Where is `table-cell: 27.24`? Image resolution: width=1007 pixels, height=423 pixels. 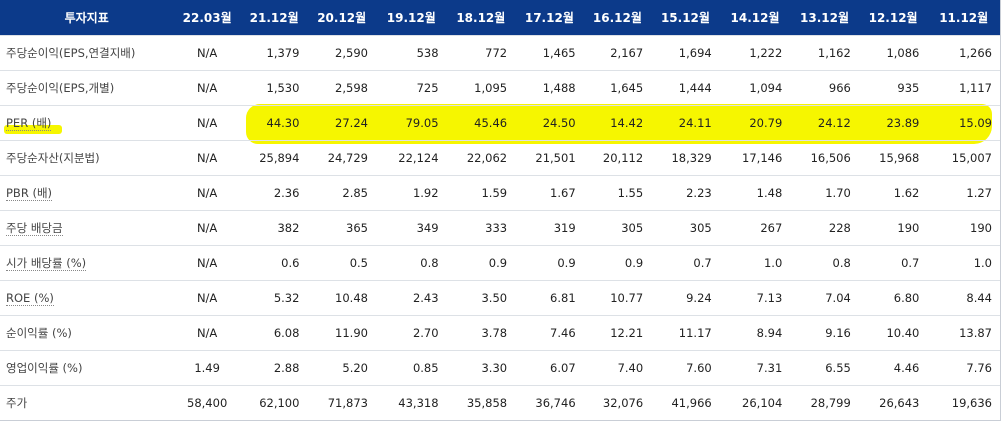 table-cell: 27.24 is located at coordinates (351, 122).